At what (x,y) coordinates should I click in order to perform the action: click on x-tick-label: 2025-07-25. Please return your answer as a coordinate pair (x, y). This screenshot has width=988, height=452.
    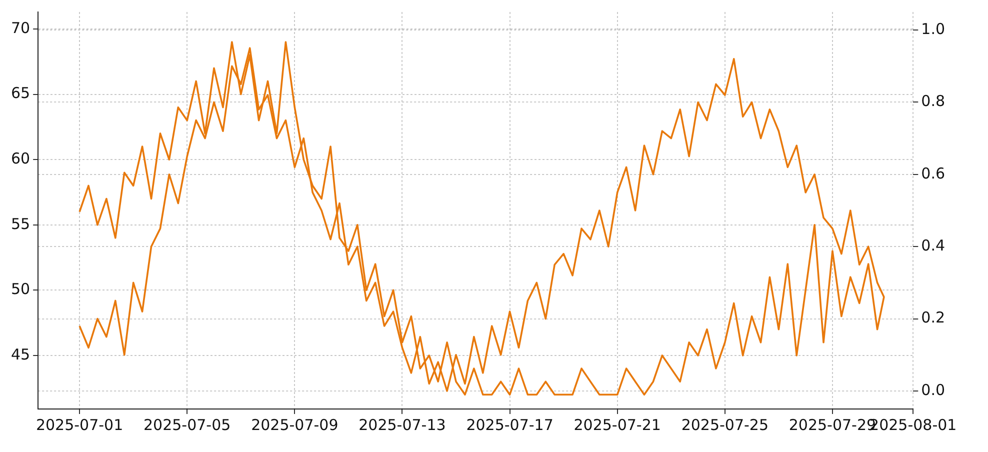
    Looking at the image, I should click on (725, 425).